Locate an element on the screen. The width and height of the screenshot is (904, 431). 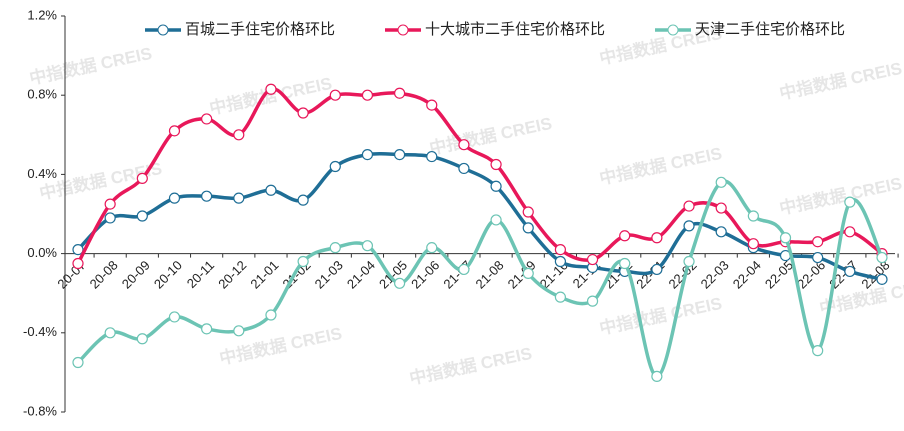
x-tick-label: 20-09 is located at coordinates (136, 275).